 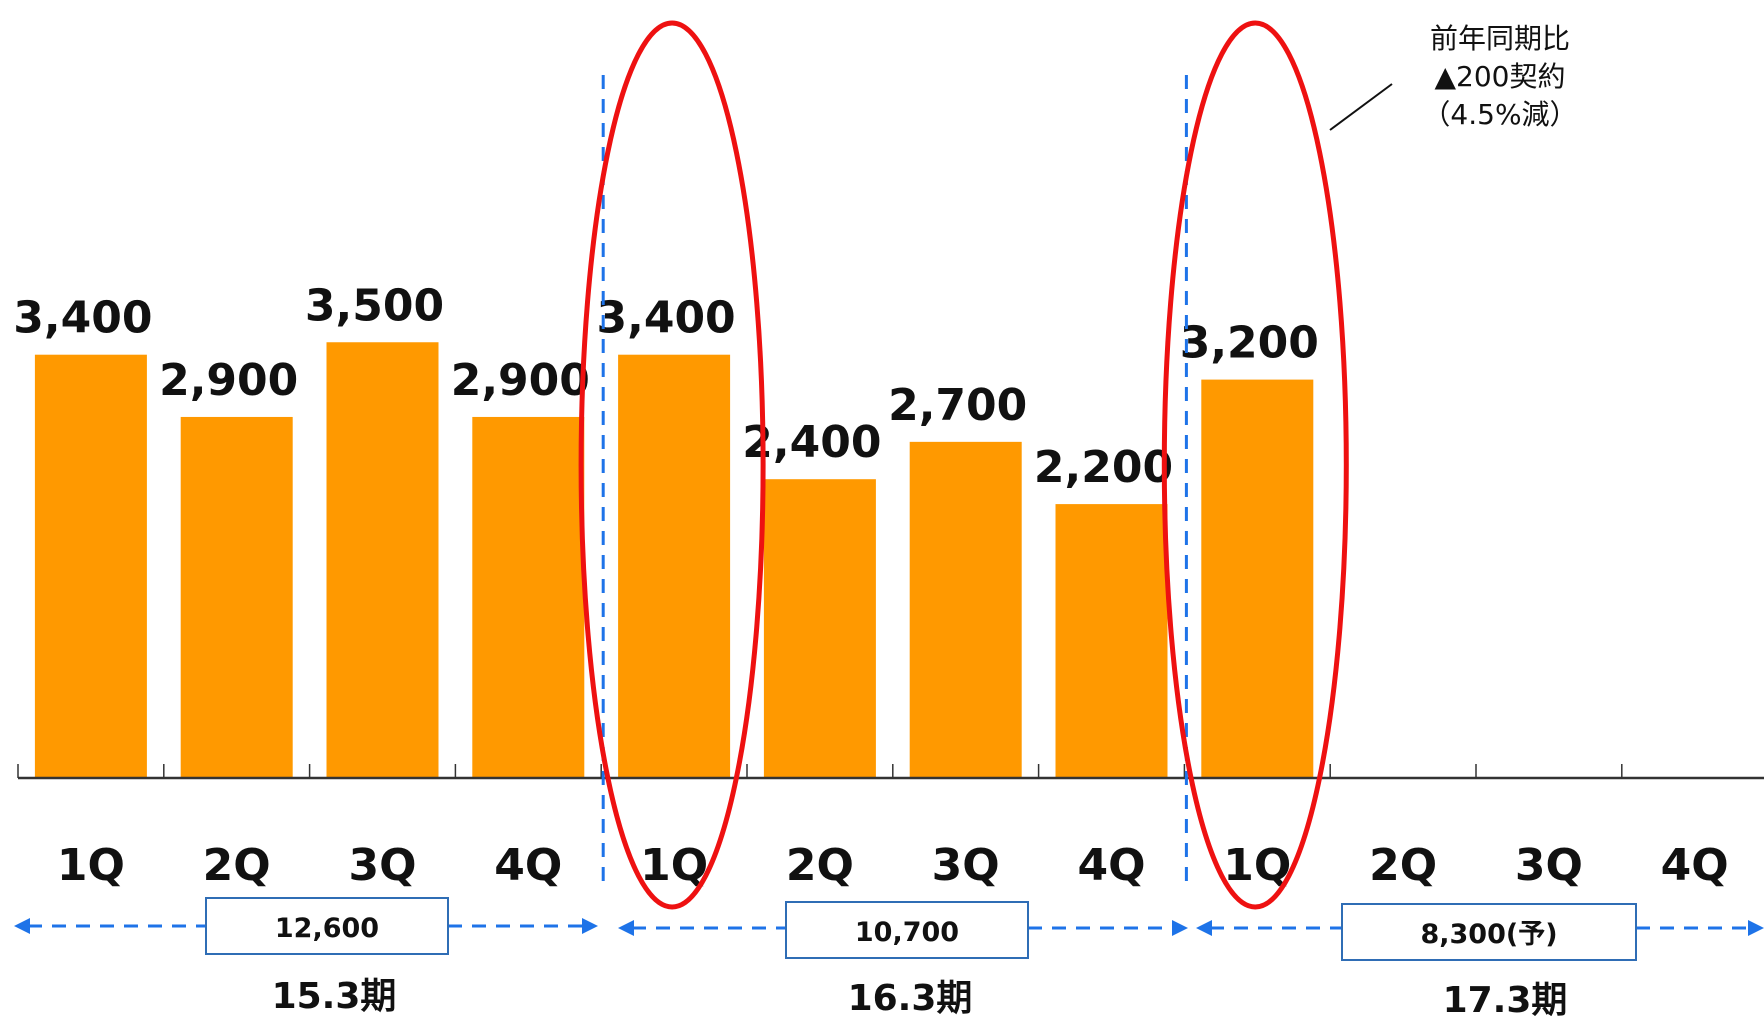 What do you see at coordinates (1249, 343) in the screenshot?
I see `bar-value-label: 3,200` at bounding box center [1249, 343].